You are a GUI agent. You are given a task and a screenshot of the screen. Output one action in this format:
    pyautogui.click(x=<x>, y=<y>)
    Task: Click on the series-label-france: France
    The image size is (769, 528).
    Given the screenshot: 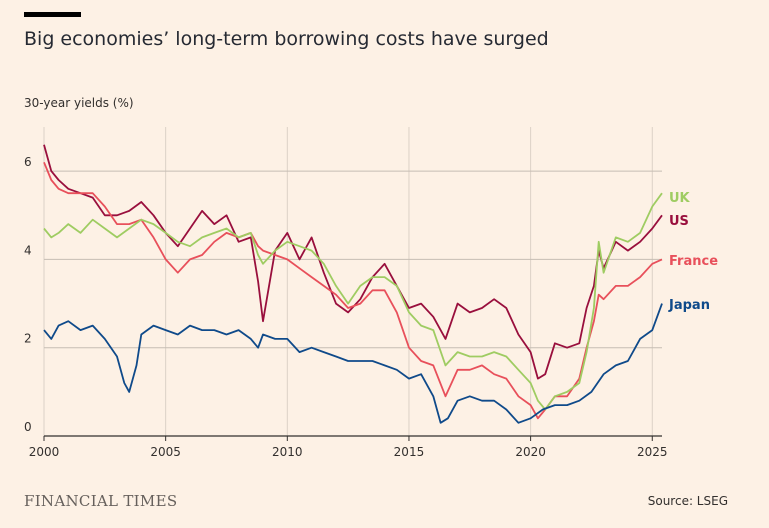 What is the action you would take?
    pyautogui.click(x=693, y=261)
    